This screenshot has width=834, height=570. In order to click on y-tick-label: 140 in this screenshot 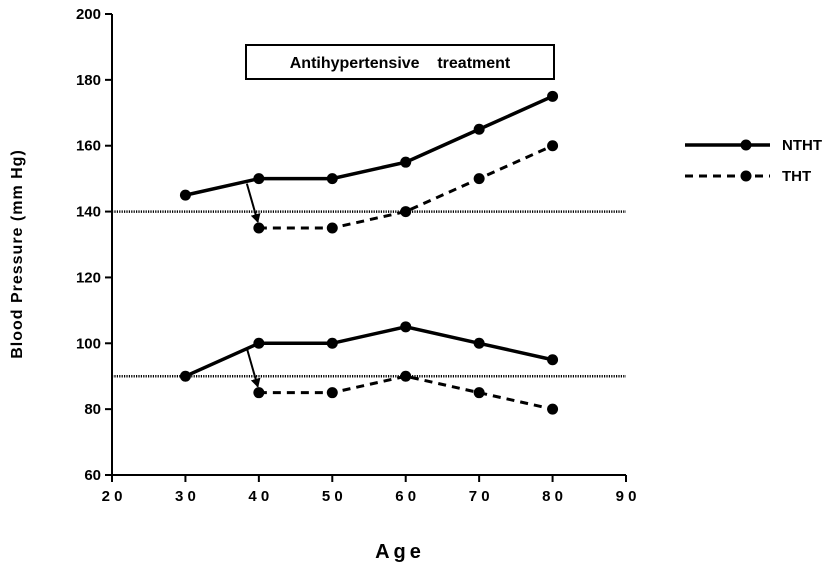, I will do `click(88, 212)`.